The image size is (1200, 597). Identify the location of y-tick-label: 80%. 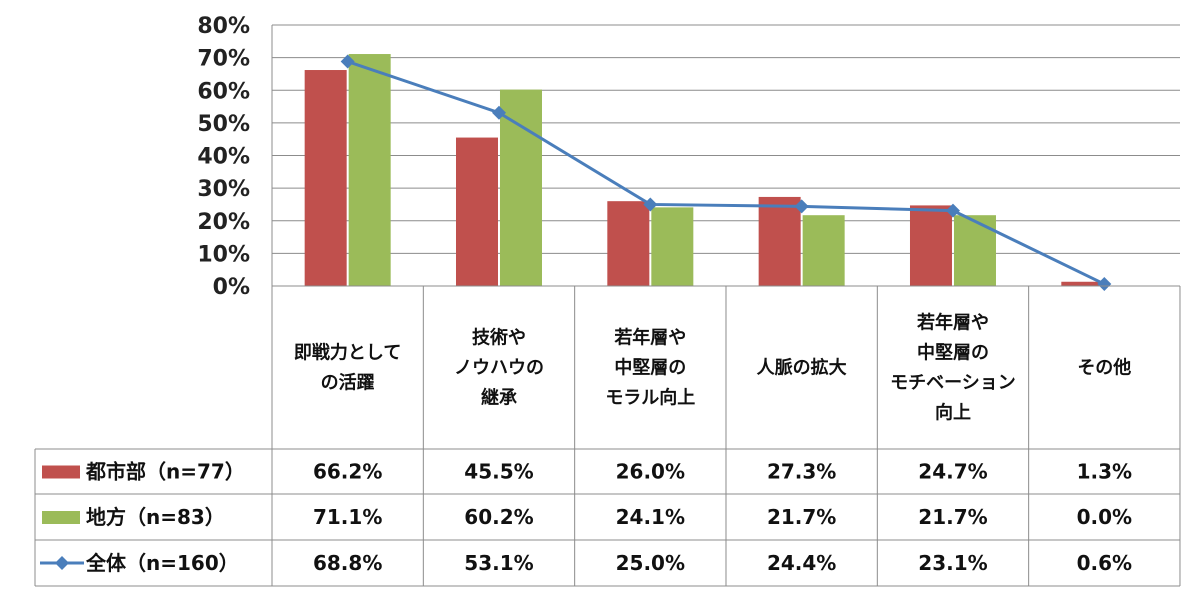
(223, 26).